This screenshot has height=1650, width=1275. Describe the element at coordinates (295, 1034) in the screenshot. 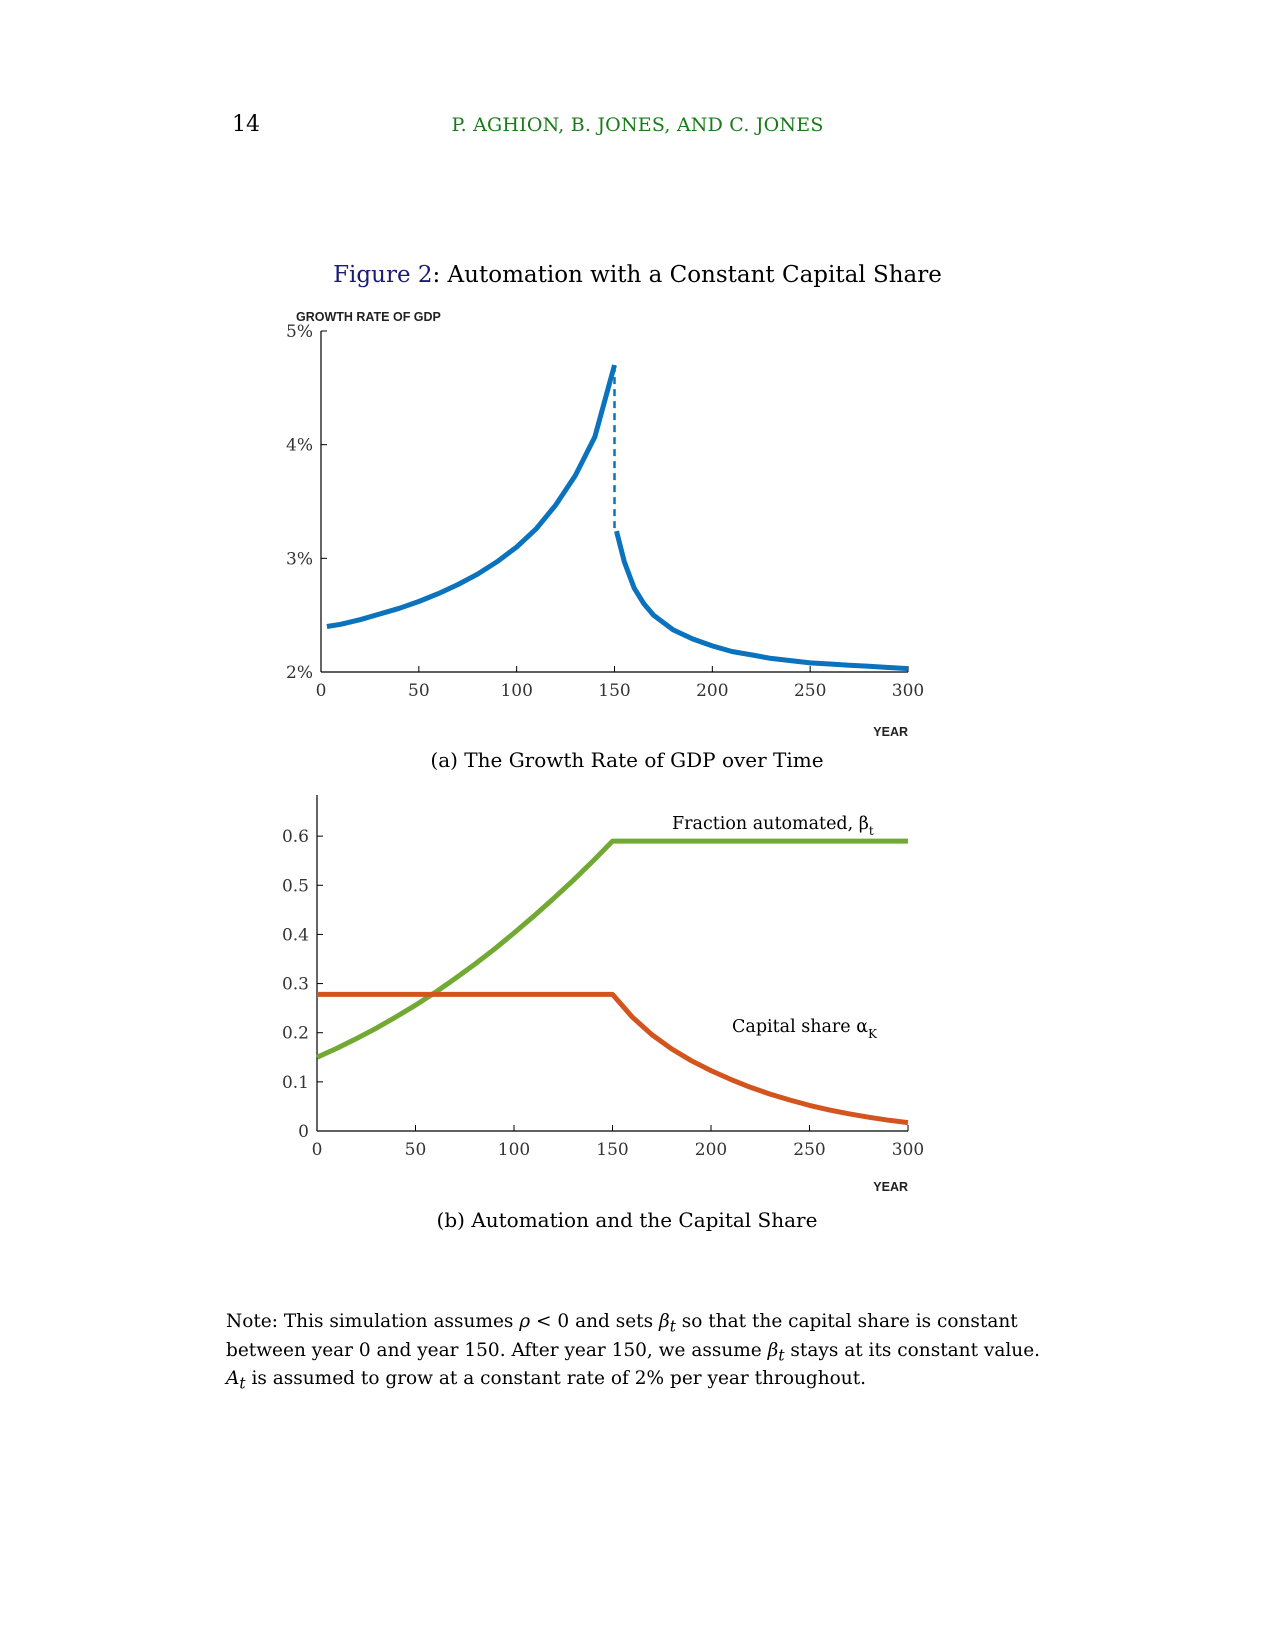

I see `b-y-tick-label: 0.2` at that location.